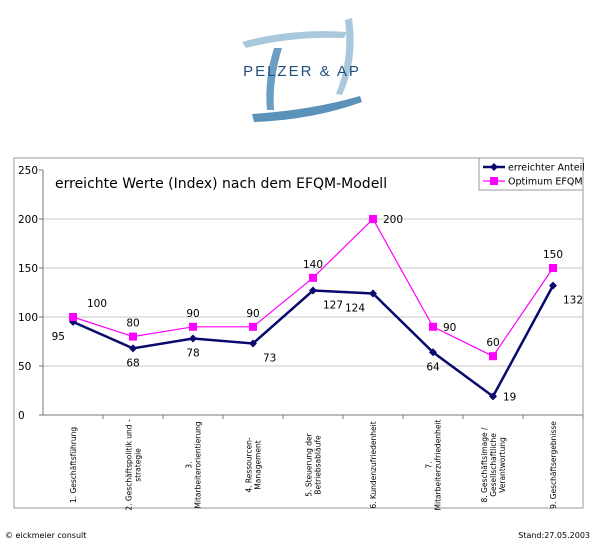 This screenshot has width=600, height=550. What do you see at coordinates (492, 343) in the screenshot?
I see `data-label: 60` at bounding box center [492, 343].